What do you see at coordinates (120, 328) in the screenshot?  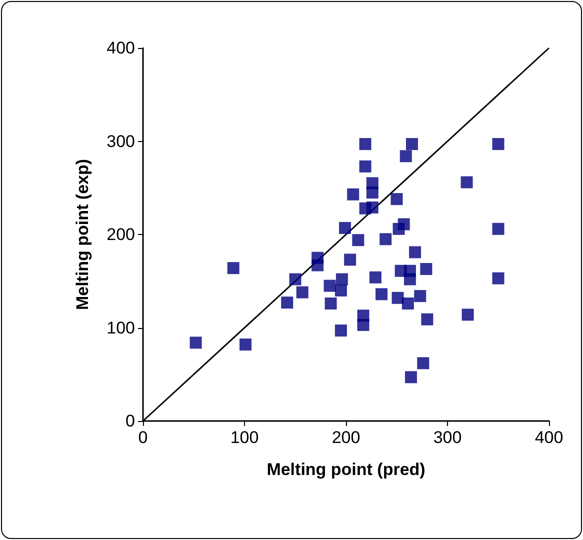 I see `y-tick-label: 100` at bounding box center [120, 328].